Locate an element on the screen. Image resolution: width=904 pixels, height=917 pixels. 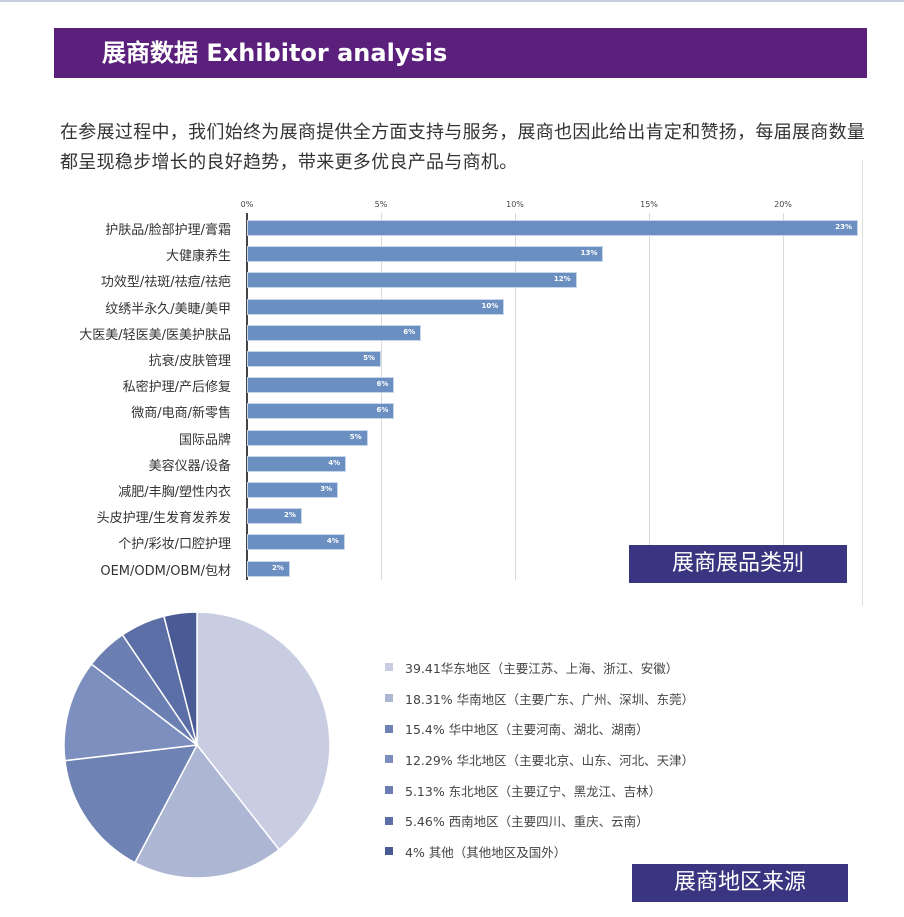
category-label: 抗衰/皮肤管理 is located at coordinates (189, 361).